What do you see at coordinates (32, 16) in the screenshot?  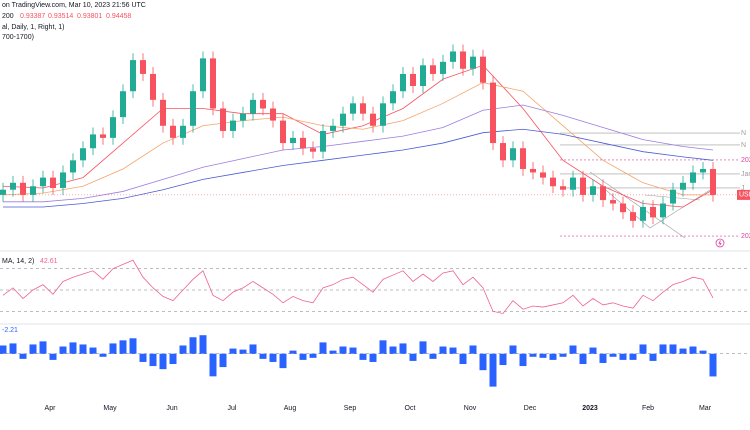 I see `quote-text: 0.93387` at bounding box center [32, 16].